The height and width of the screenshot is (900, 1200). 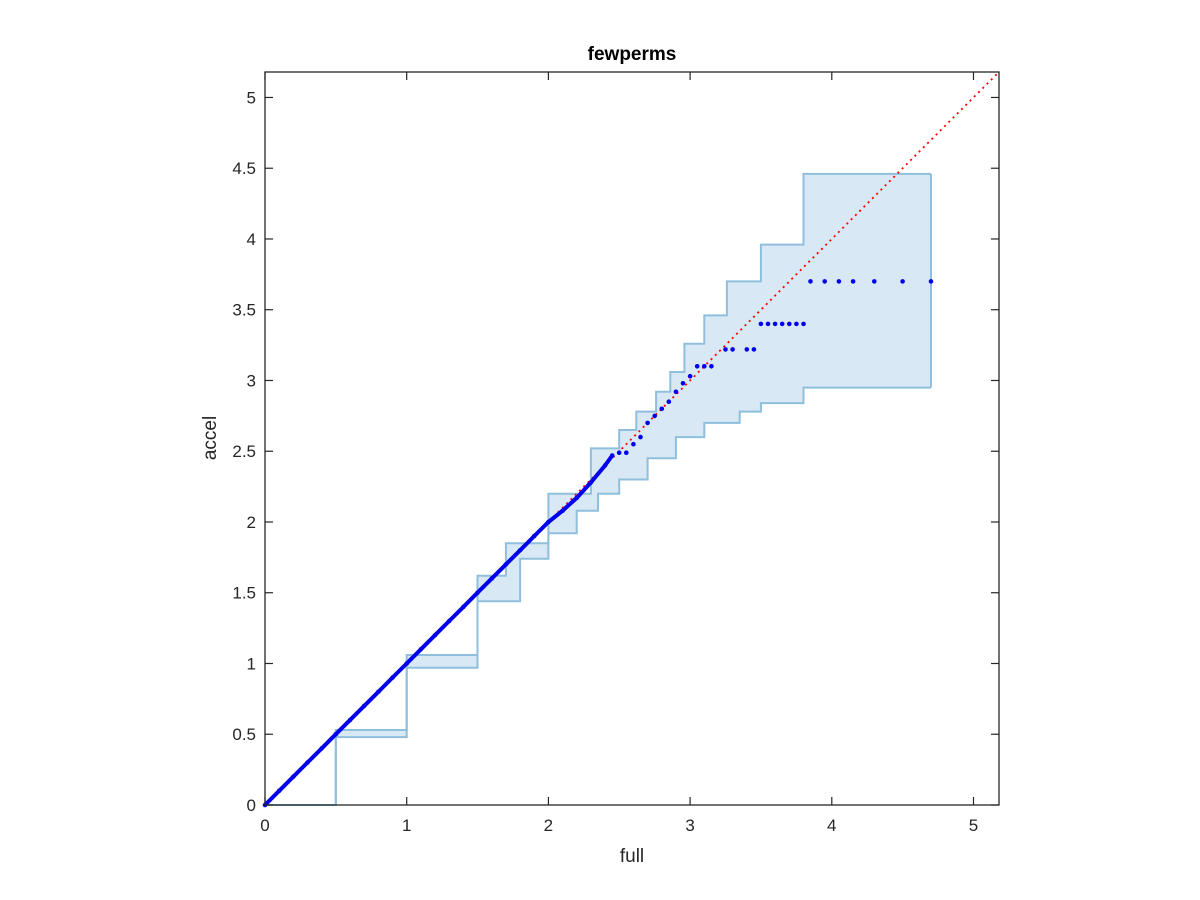 I want to click on x-tick-label-0: 0, so click(x=264, y=825).